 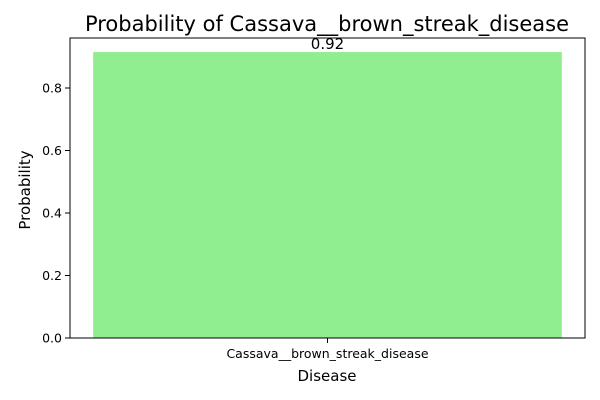 I want to click on y-tick-label: 0.0, so click(x=52, y=338).